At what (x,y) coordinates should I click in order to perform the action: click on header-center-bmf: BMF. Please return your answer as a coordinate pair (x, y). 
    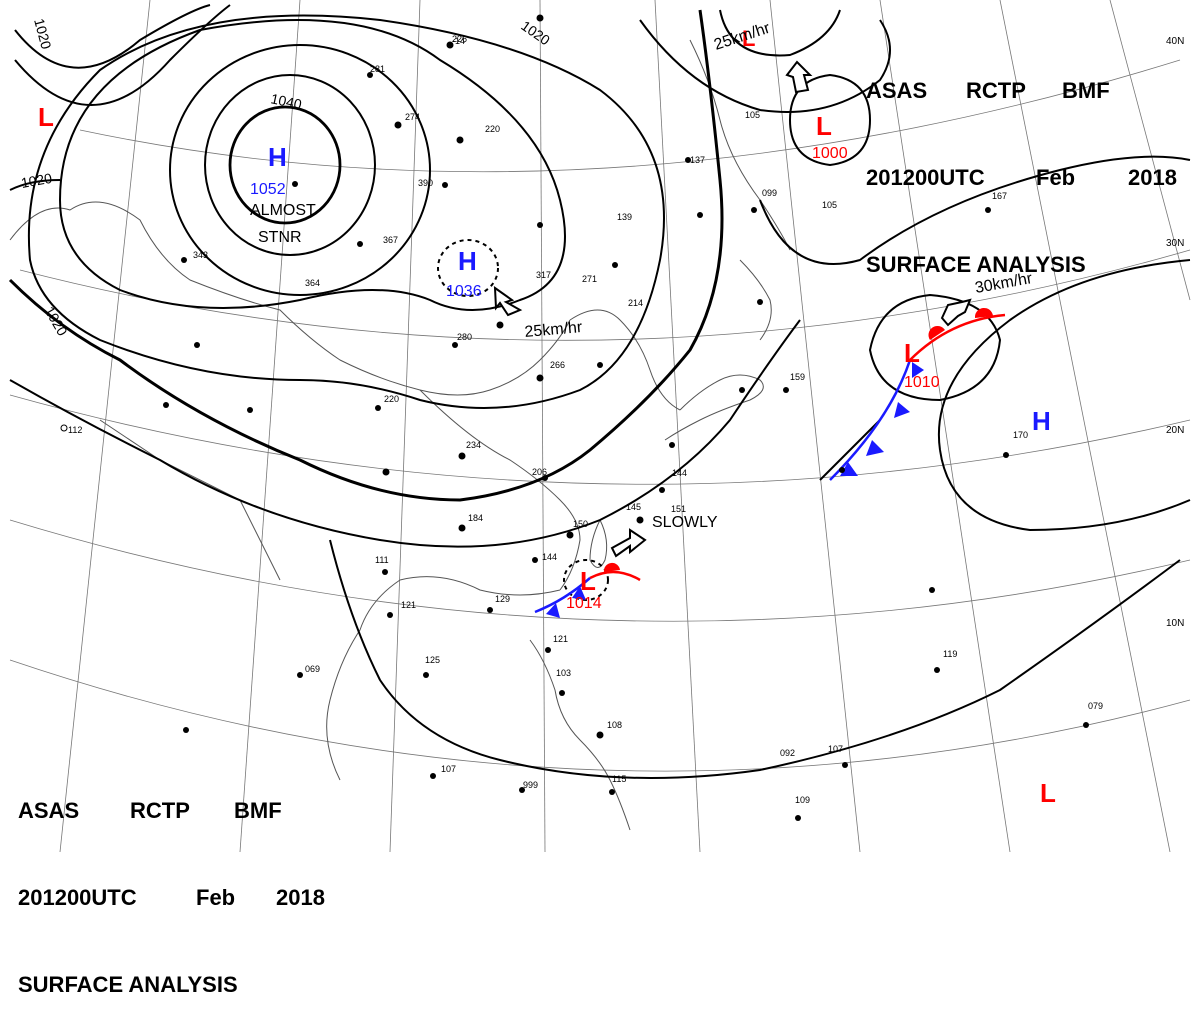
    Looking at the image, I should click on (1086, 90).